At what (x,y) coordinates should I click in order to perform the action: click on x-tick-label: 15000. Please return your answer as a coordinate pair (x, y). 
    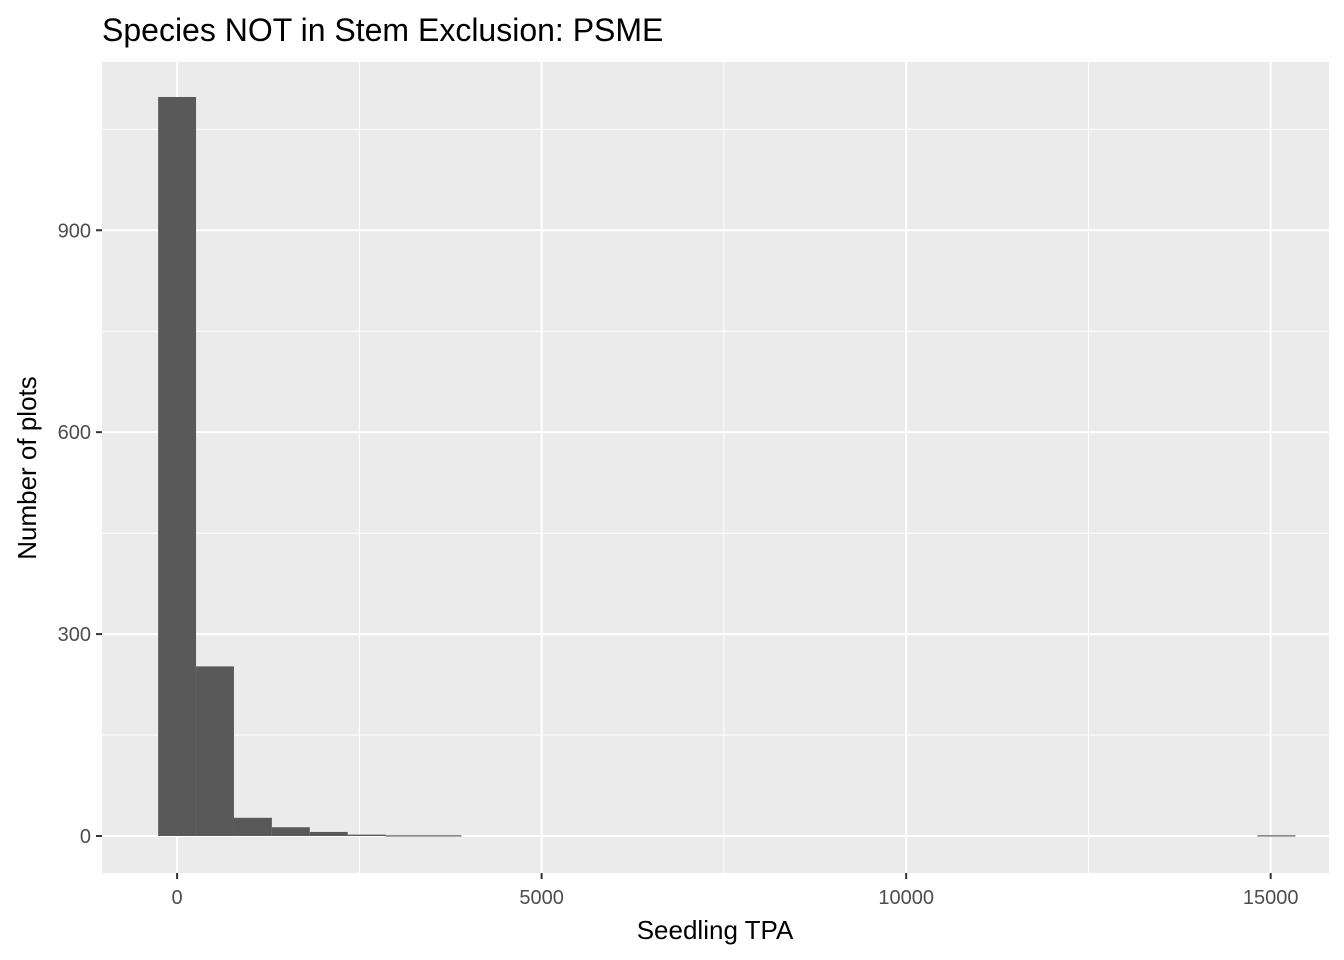
    Looking at the image, I should click on (1271, 898).